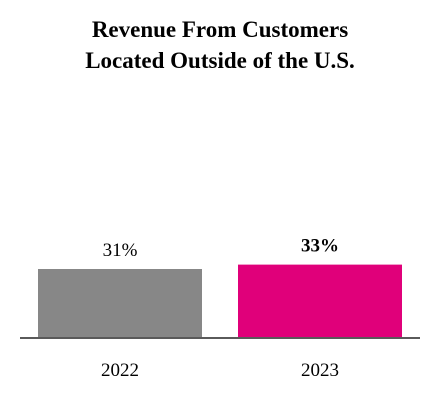 Image resolution: width=440 pixels, height=400 pixels. What do you see at coordinates (120, 303) in the screenshot?
I see `bar-2022` at bounding box center [120, 303].